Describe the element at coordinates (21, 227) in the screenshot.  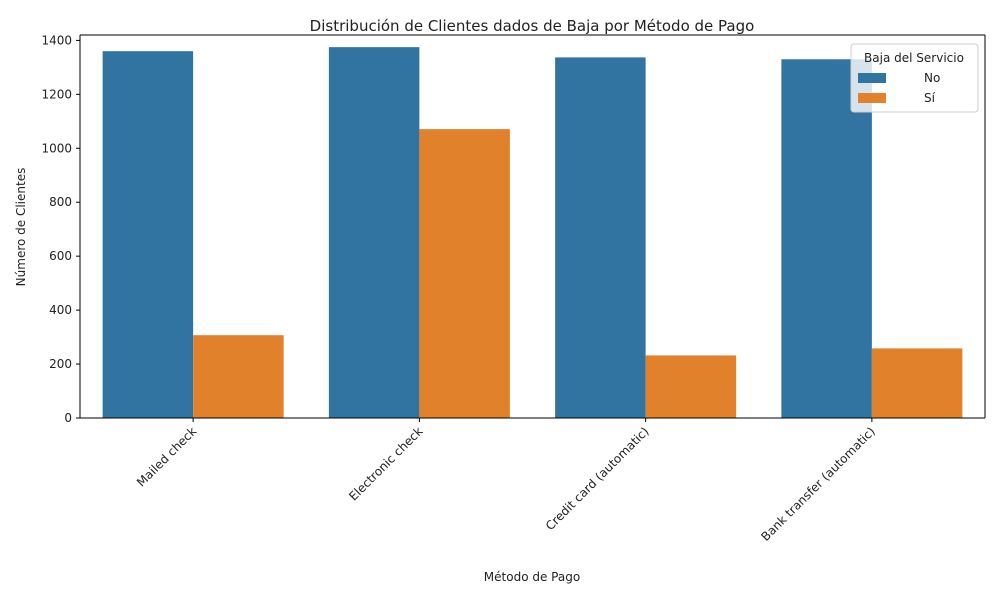
I see `y-axis-title: Número de Clientes` at that location.